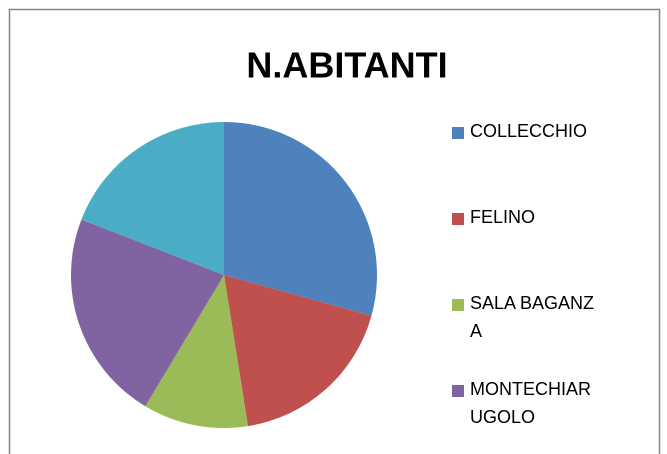 This screenshot has height=454, width=667. What do you see at coordinates (532, 317) in the screenshot?
I see `legend-label: SALA BAGANZA` at bounding box center [532, 317].